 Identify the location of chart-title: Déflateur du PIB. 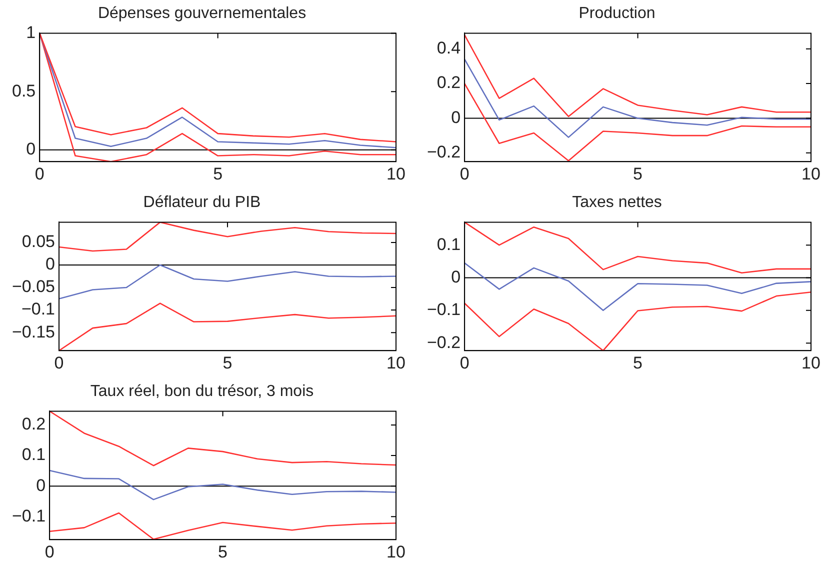
(202, 203).